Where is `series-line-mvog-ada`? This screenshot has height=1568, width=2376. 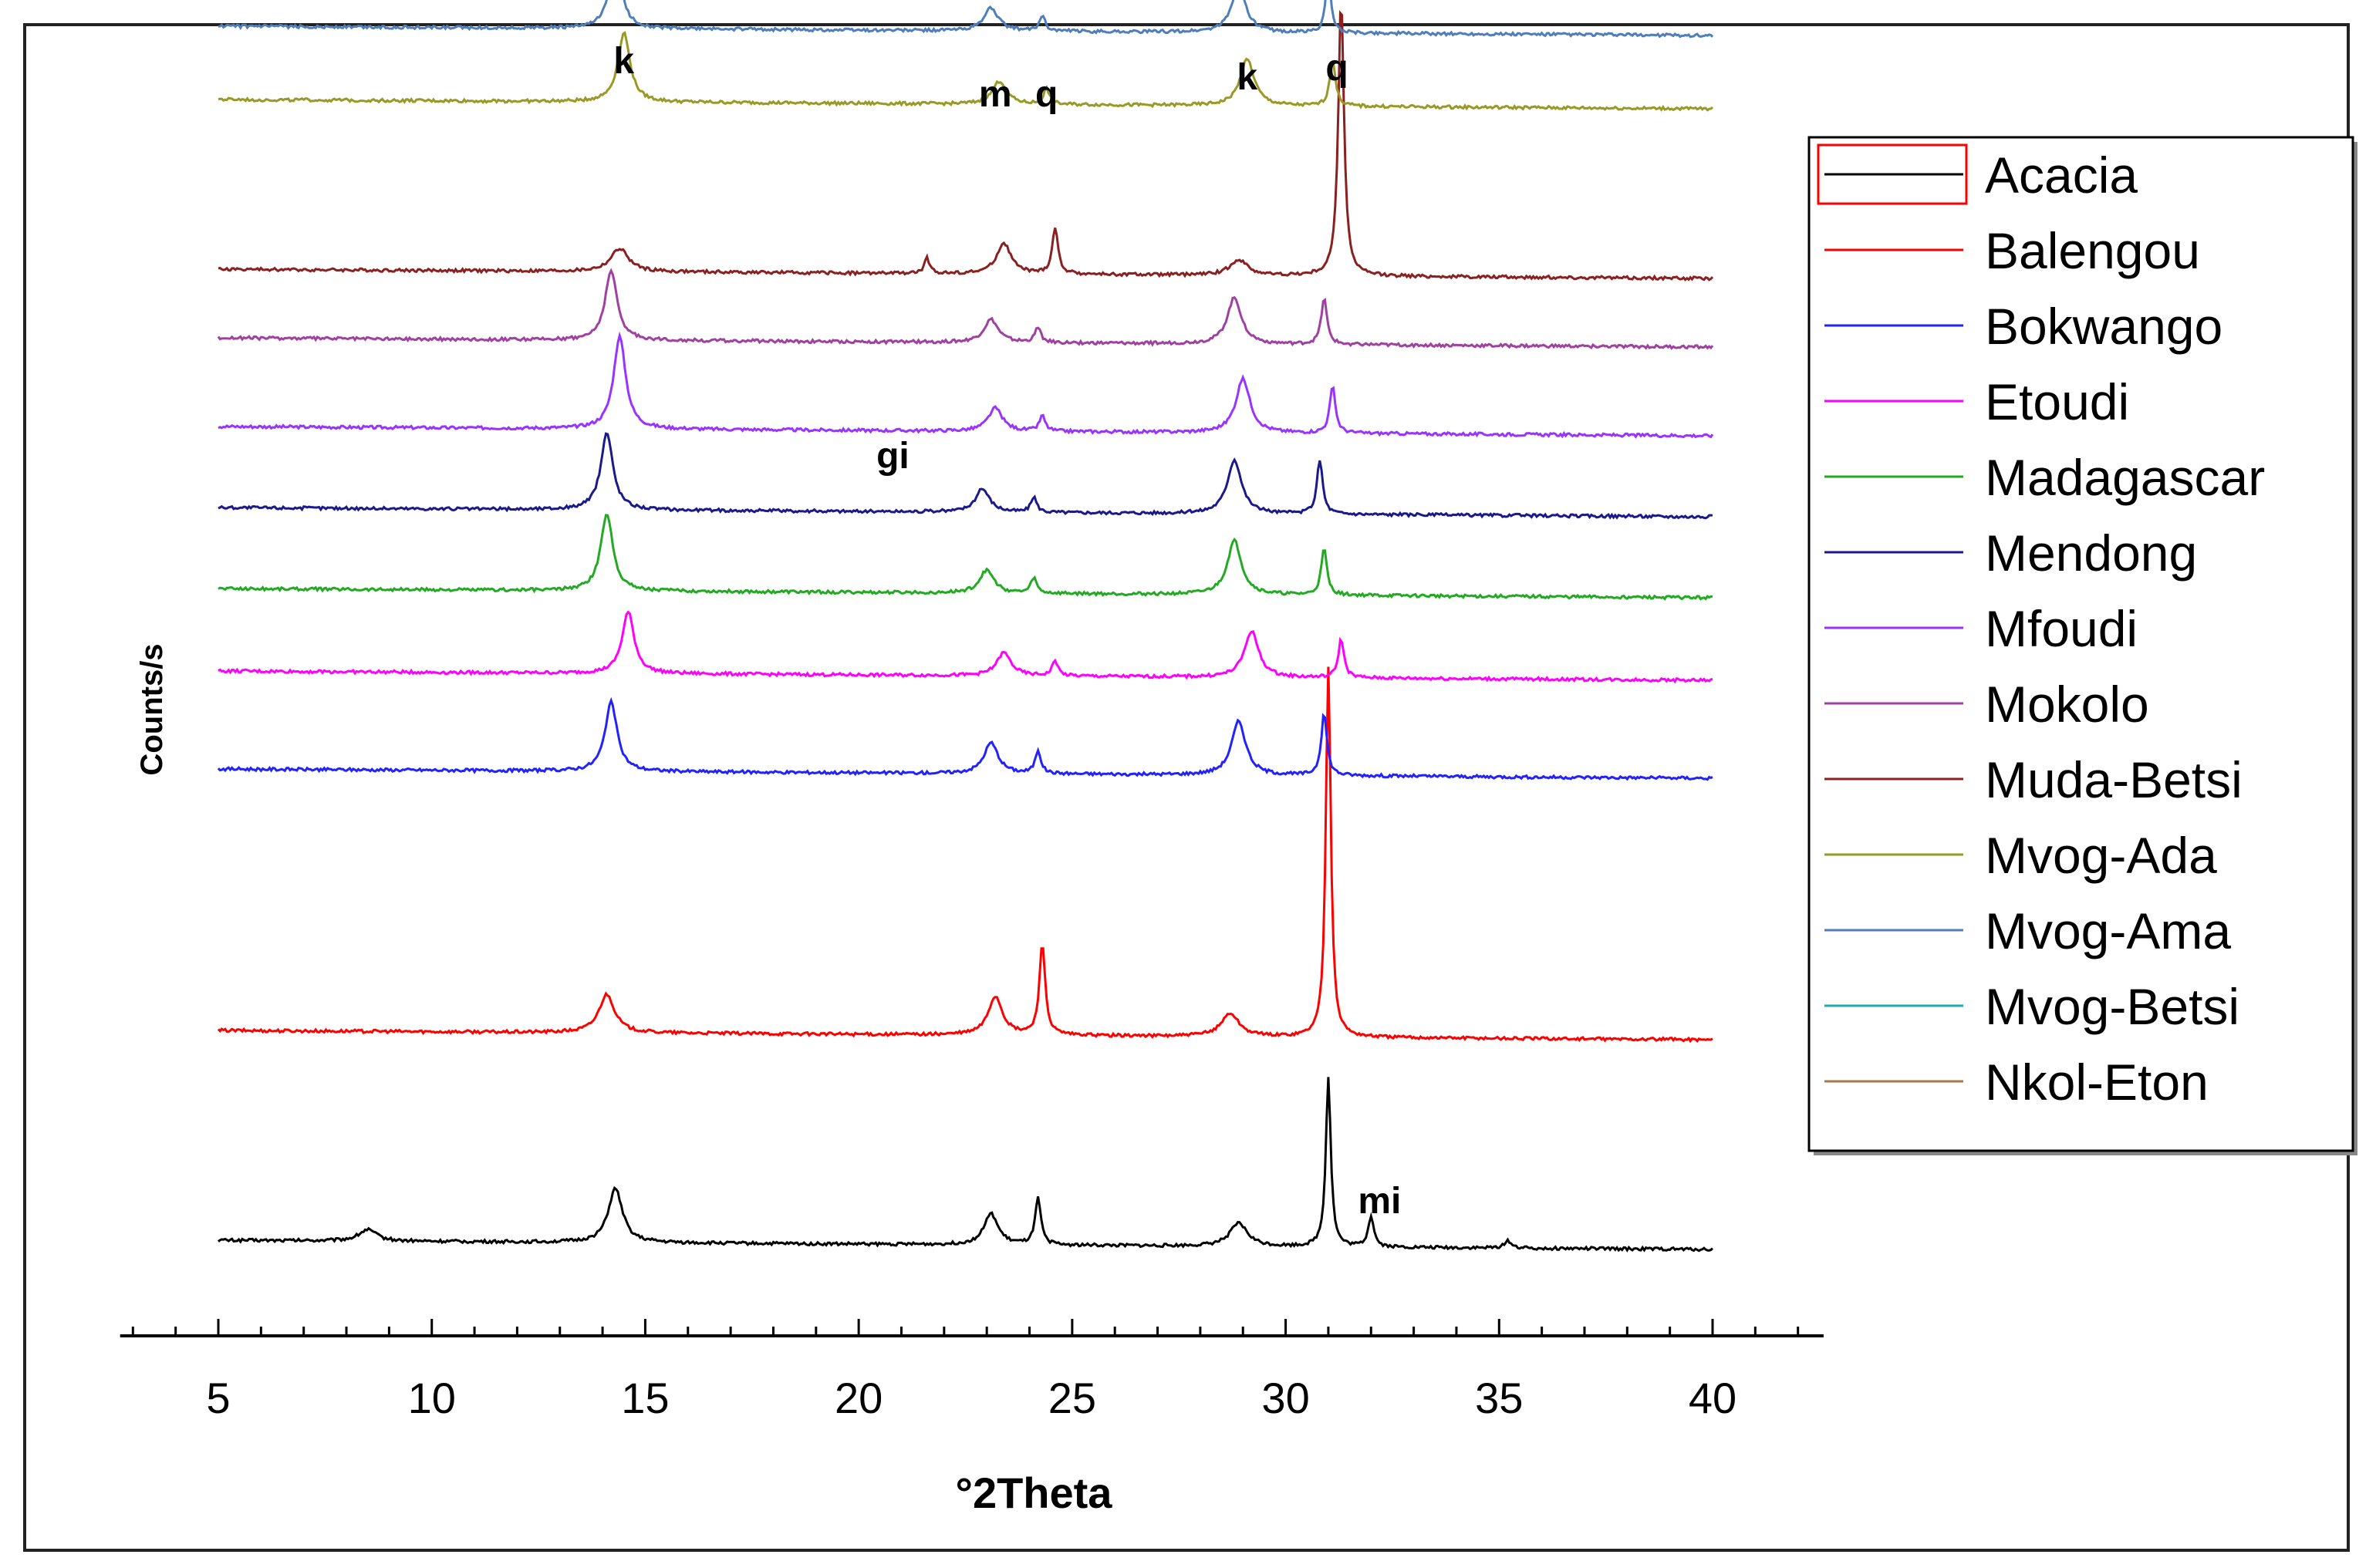 series-line-mvog-ada is located at coordinates (966, 72).